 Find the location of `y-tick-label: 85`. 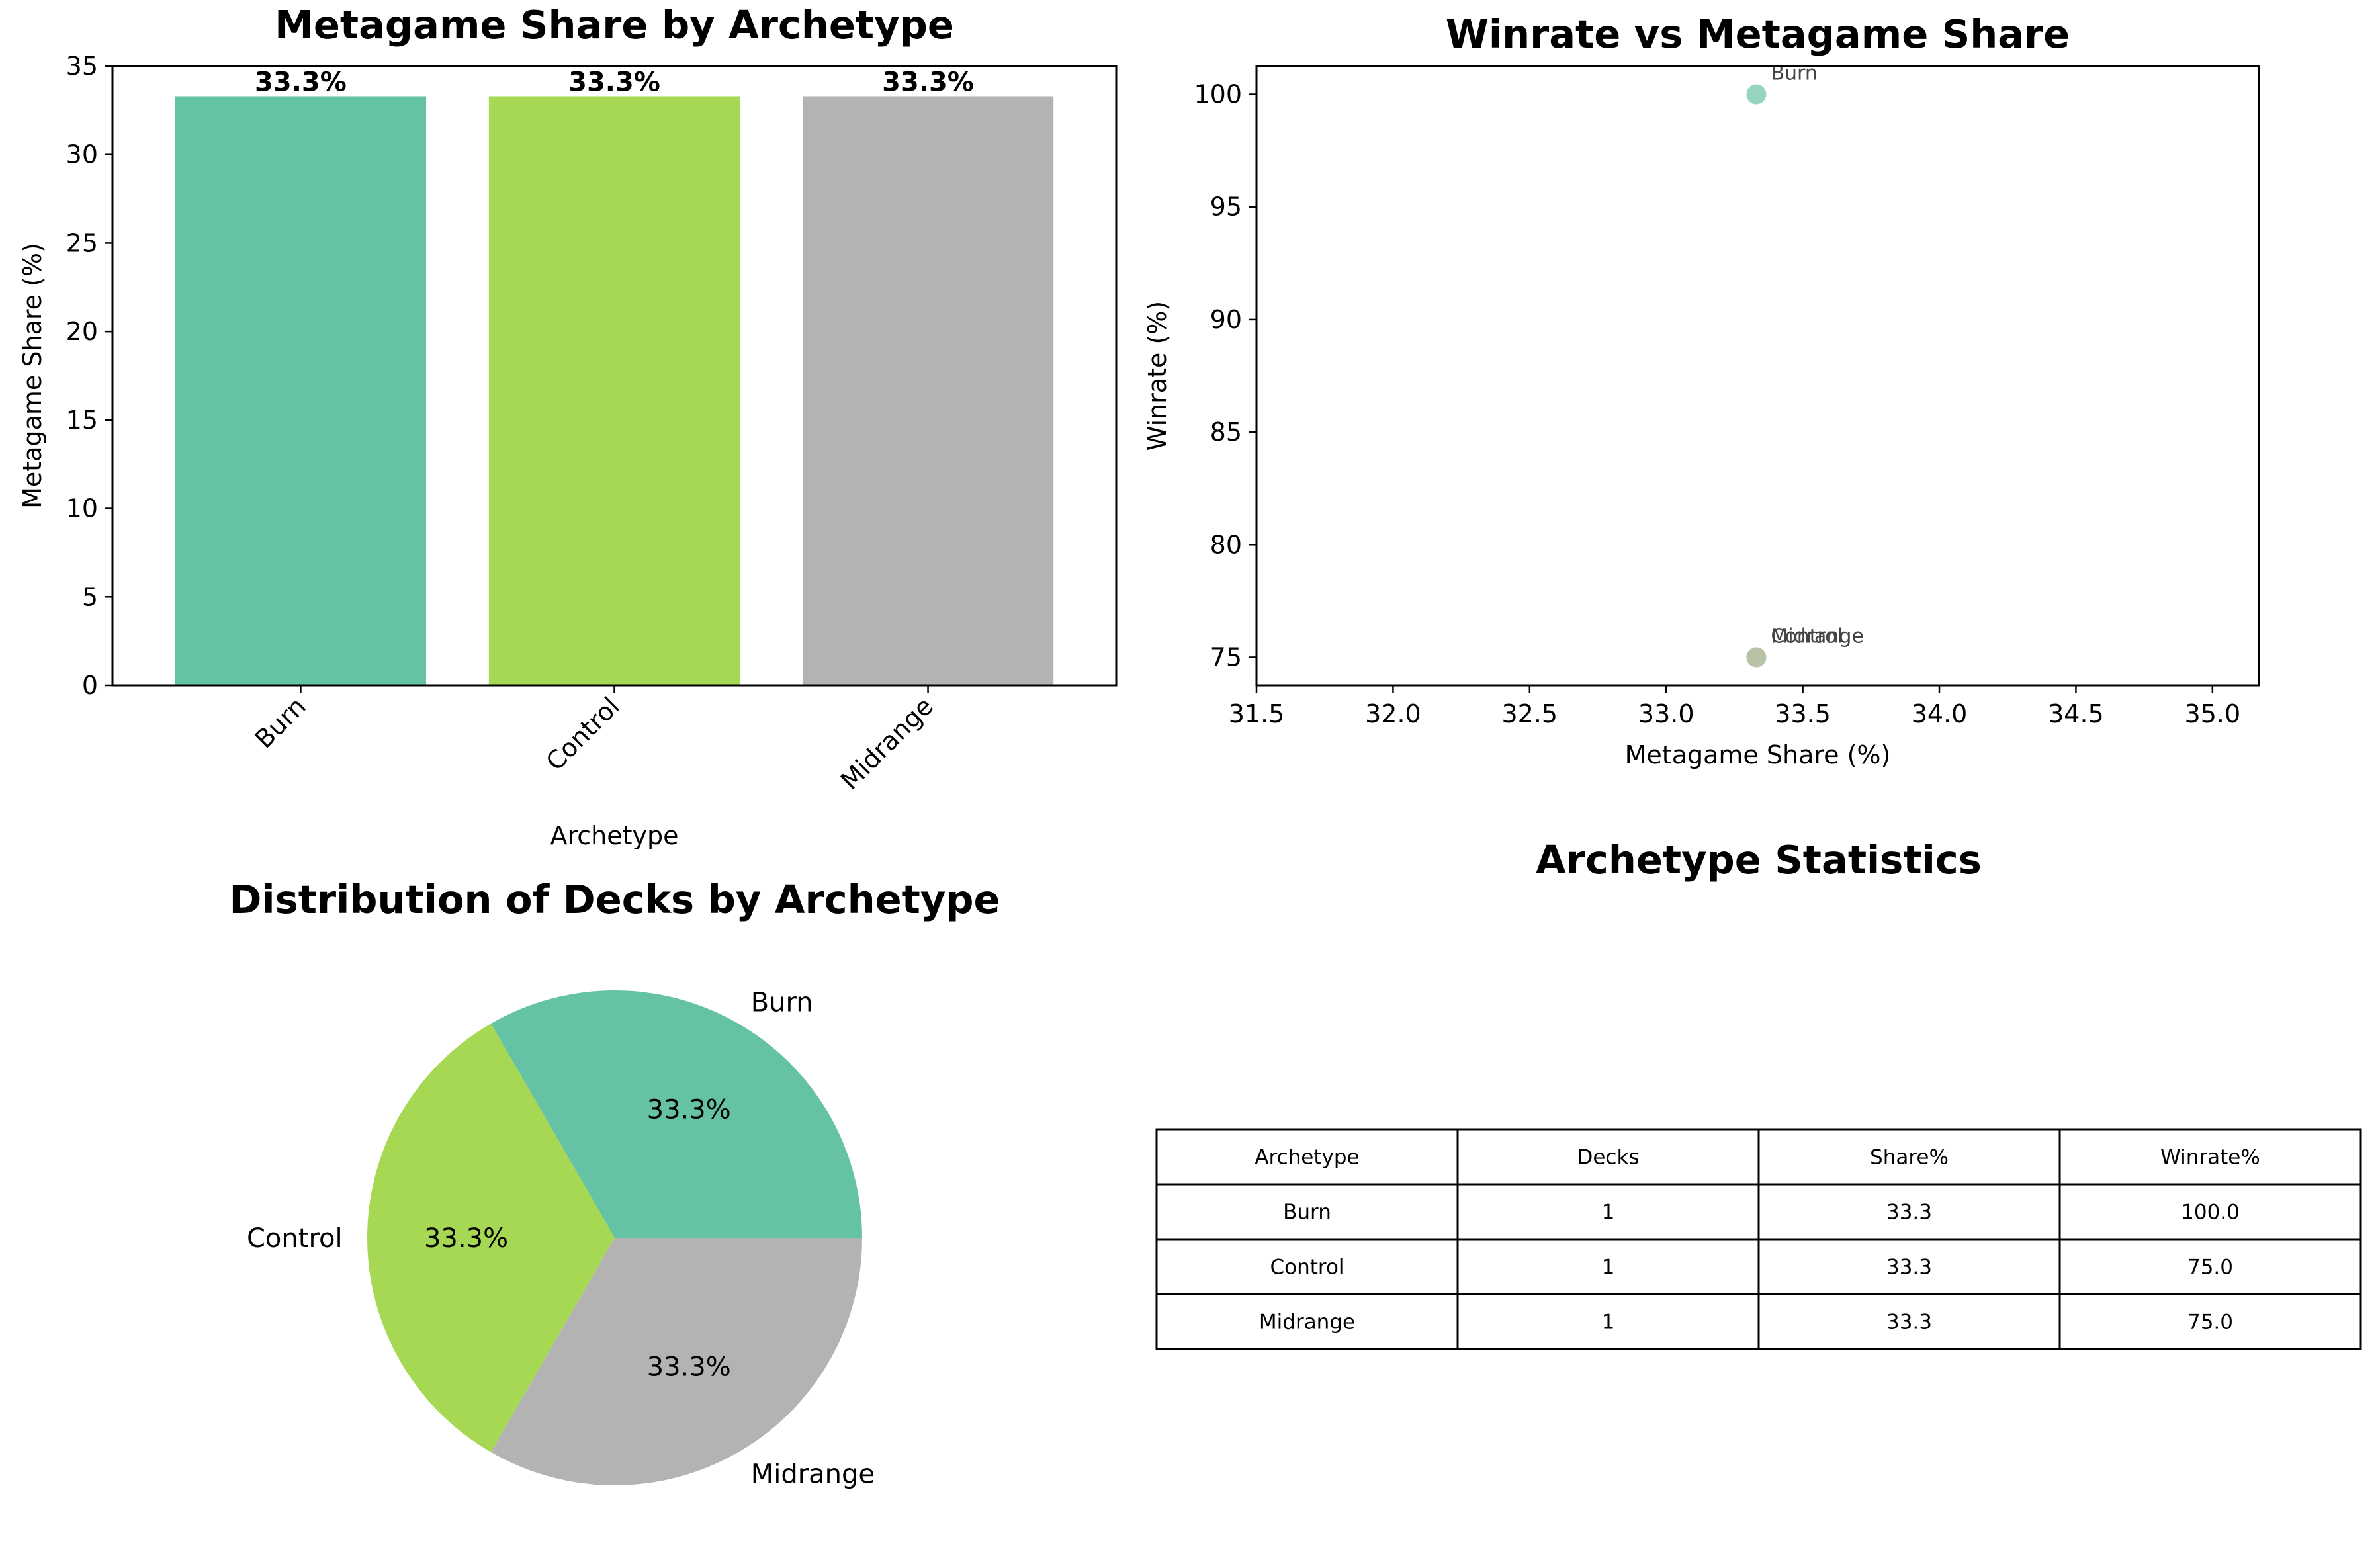

y-tick-label: 85 is located at coordinates (1226, 432).